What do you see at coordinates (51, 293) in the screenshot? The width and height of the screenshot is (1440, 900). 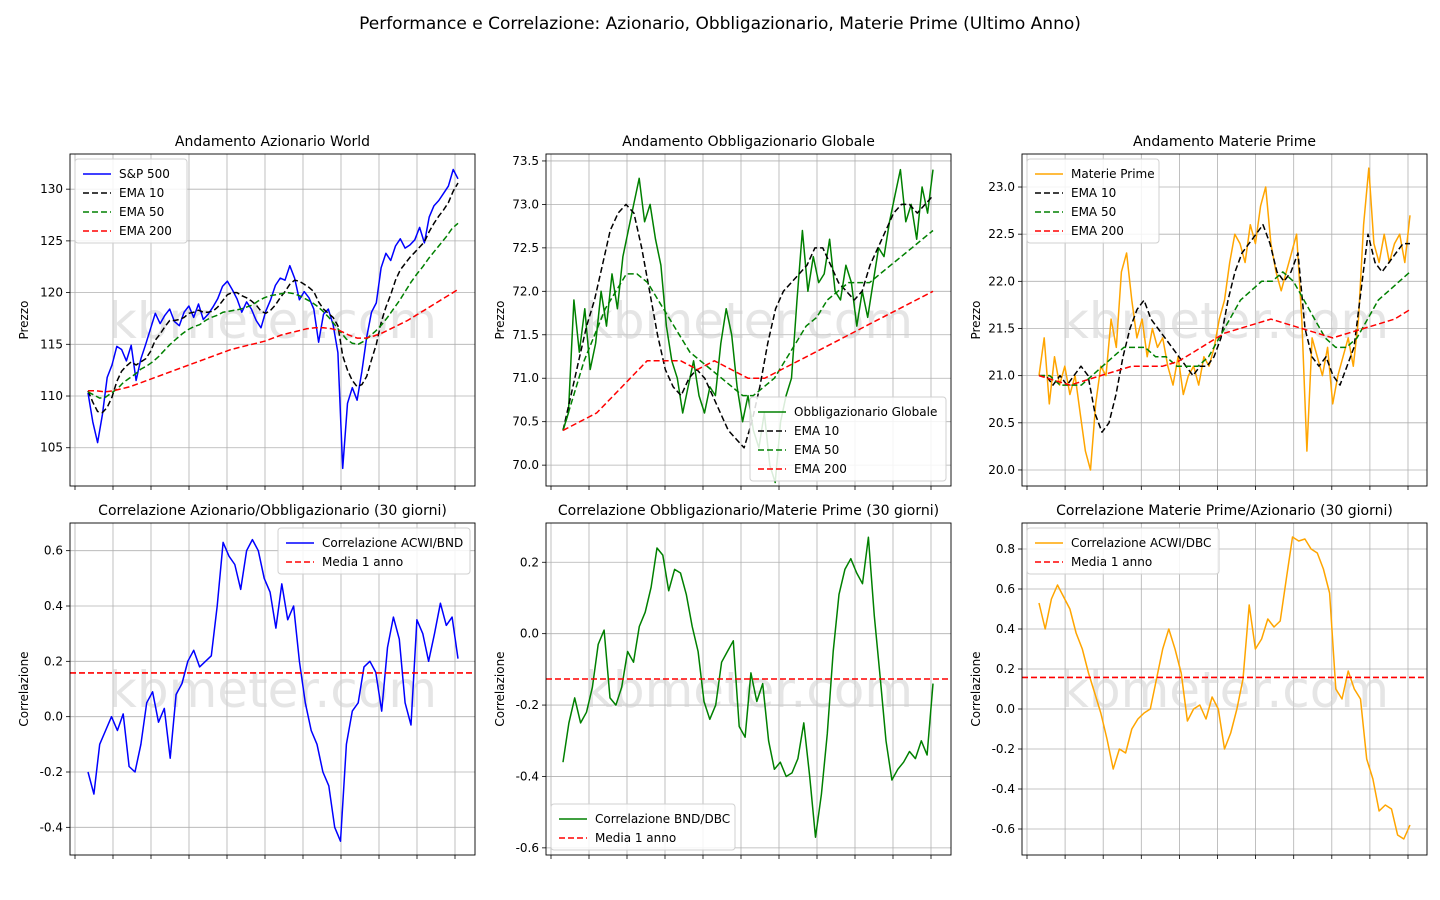 I see `y-tick-label: 120` at bounding box center [51, 293].